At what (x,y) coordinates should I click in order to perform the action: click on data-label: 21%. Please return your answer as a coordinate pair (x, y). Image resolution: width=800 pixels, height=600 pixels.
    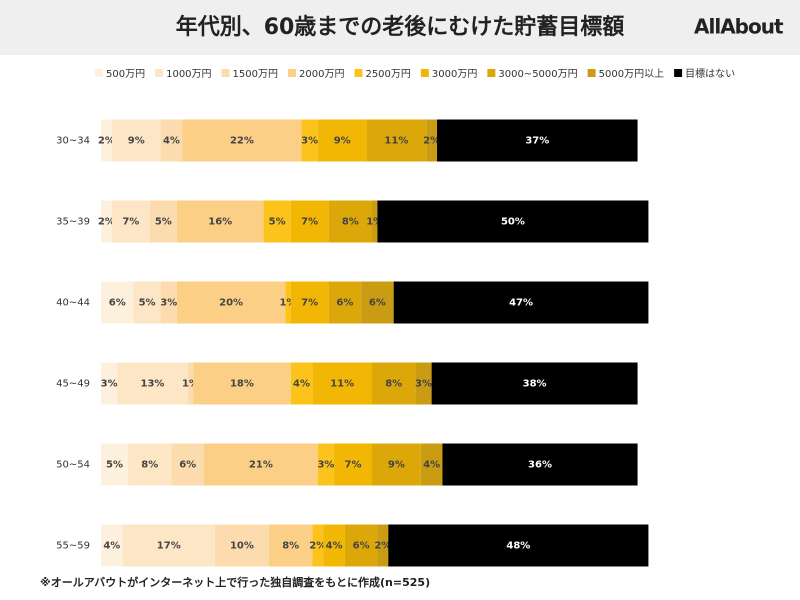
    Looking at the image, I should click on (261, 465).